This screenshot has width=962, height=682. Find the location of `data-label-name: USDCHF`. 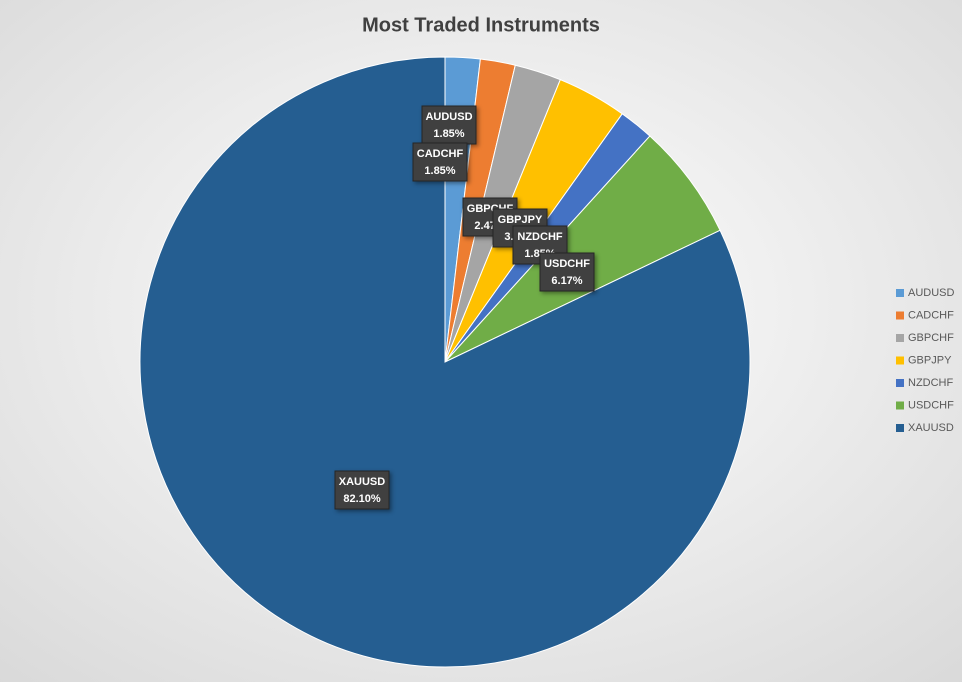

data-label-name: USDCHF is located at coordinates (567, 264).